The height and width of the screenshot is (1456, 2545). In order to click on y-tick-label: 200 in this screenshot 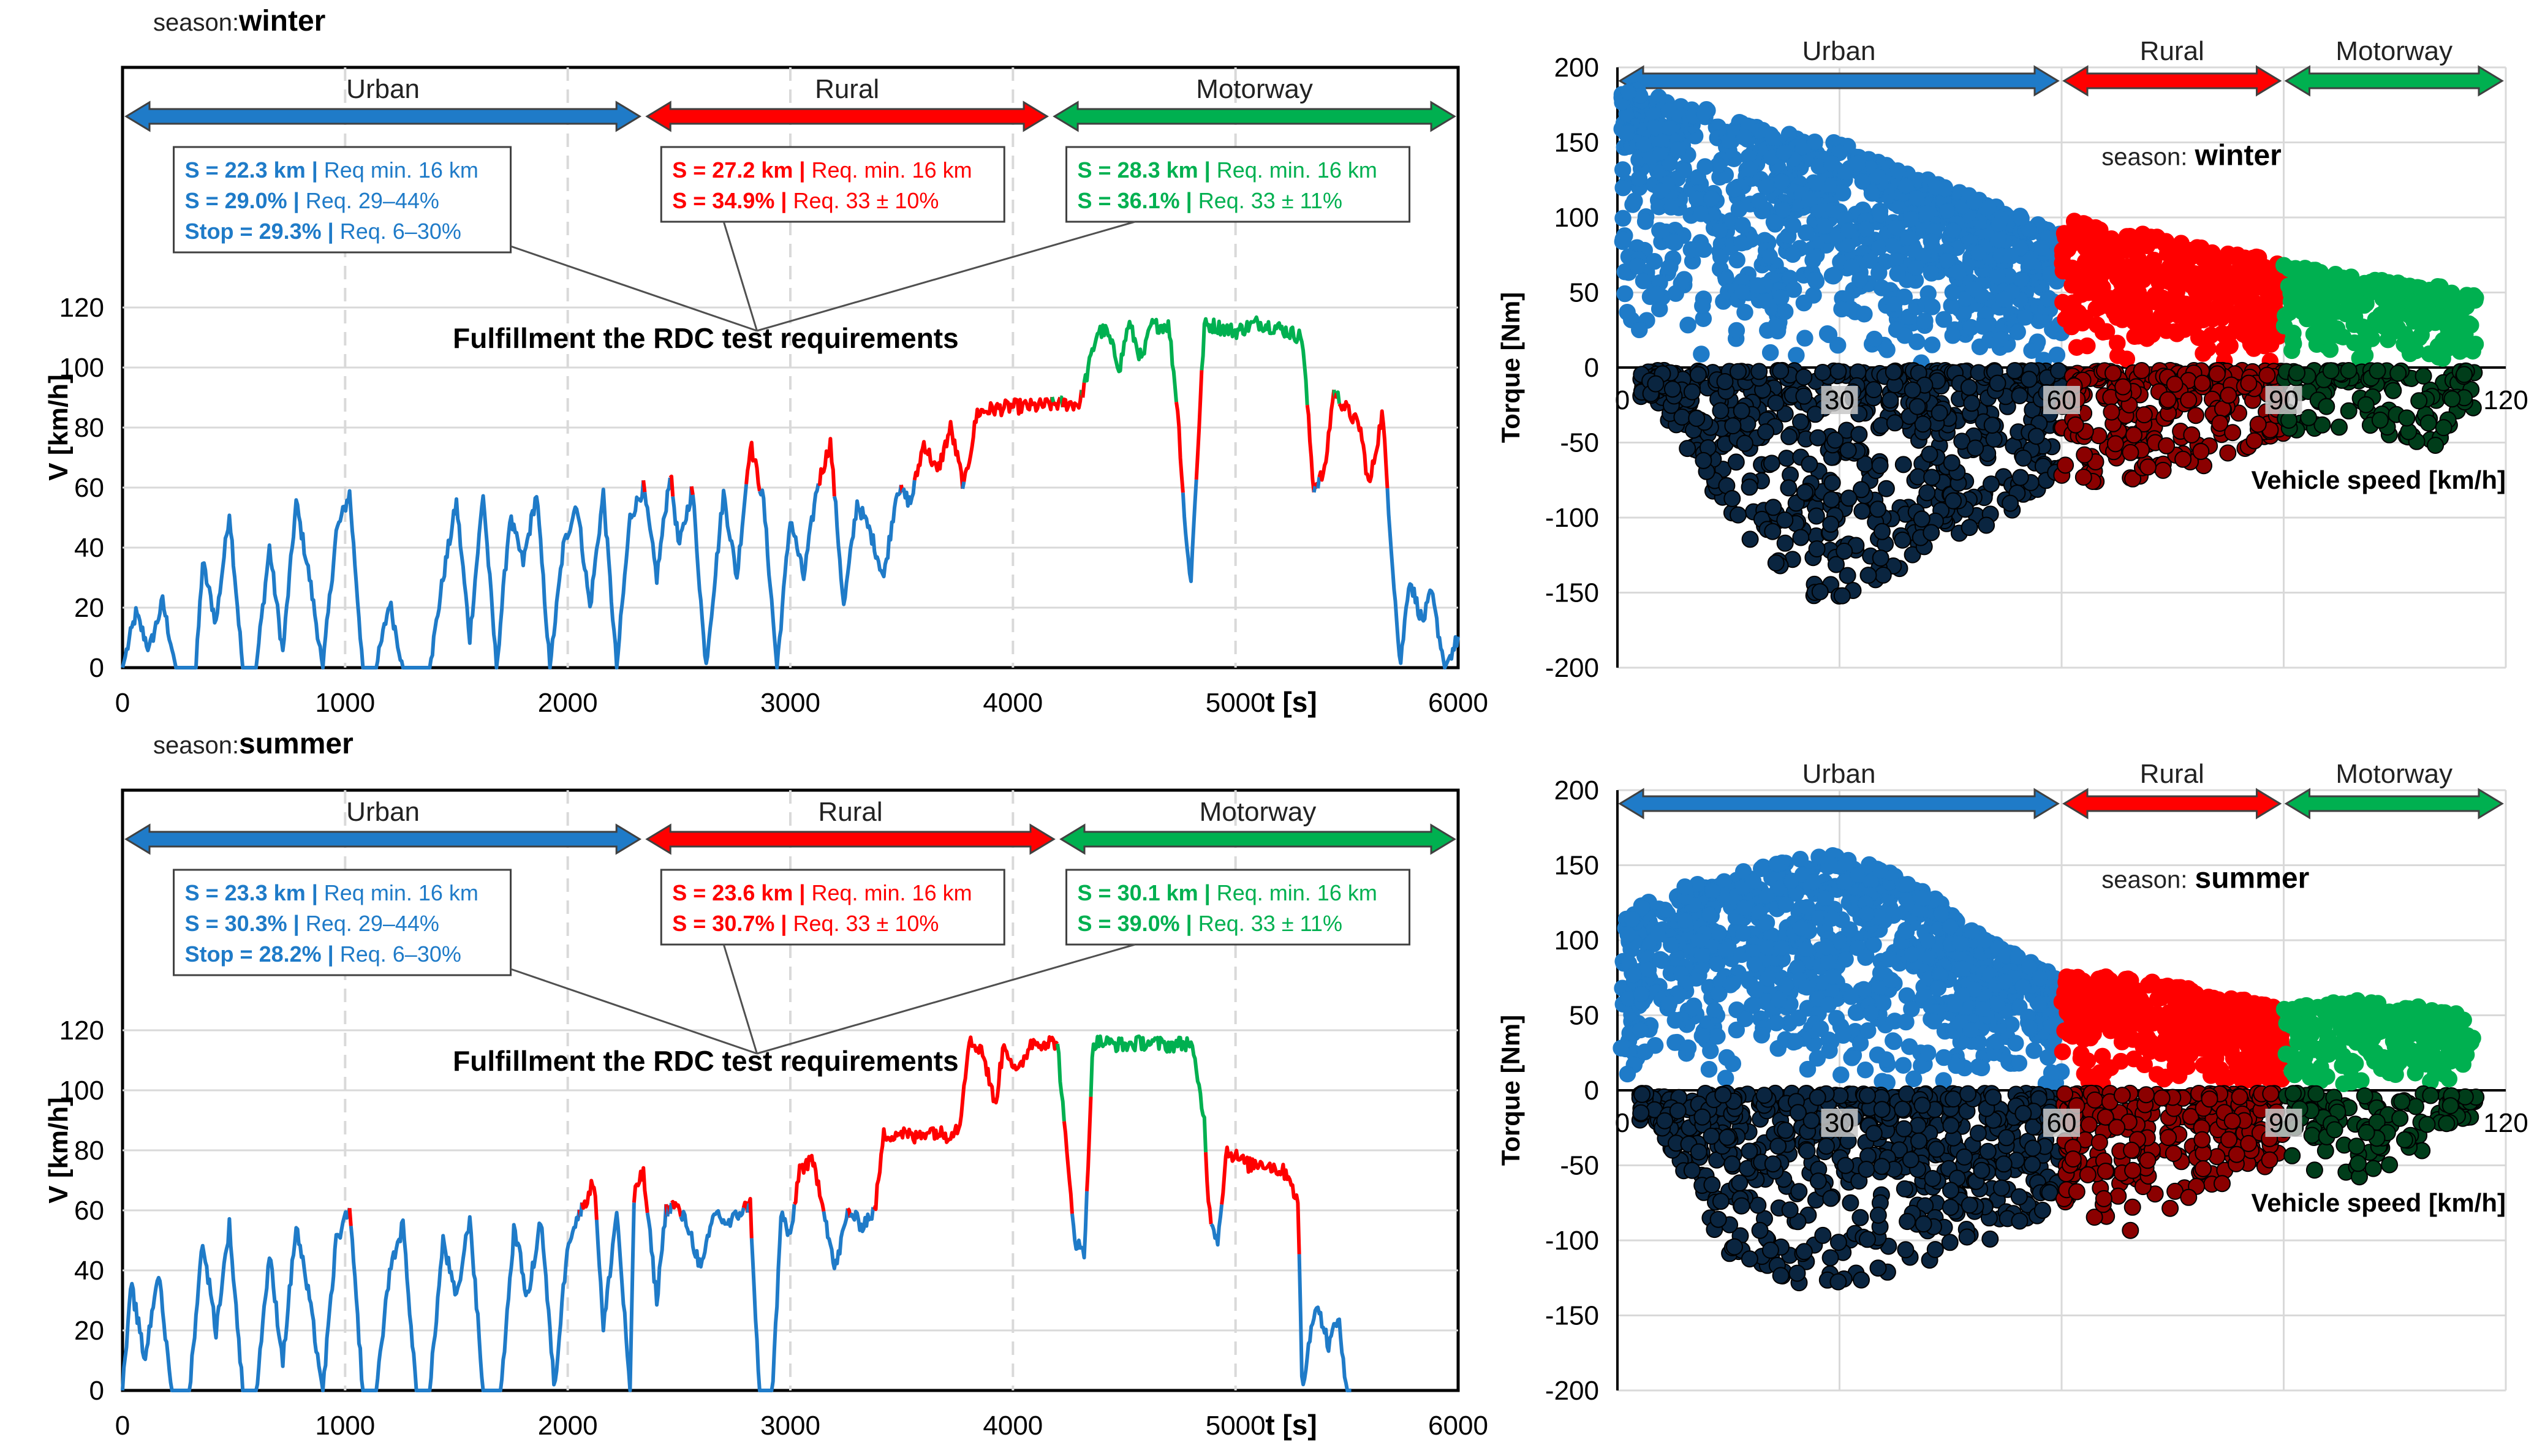, I will do `click(1576, 68)`.